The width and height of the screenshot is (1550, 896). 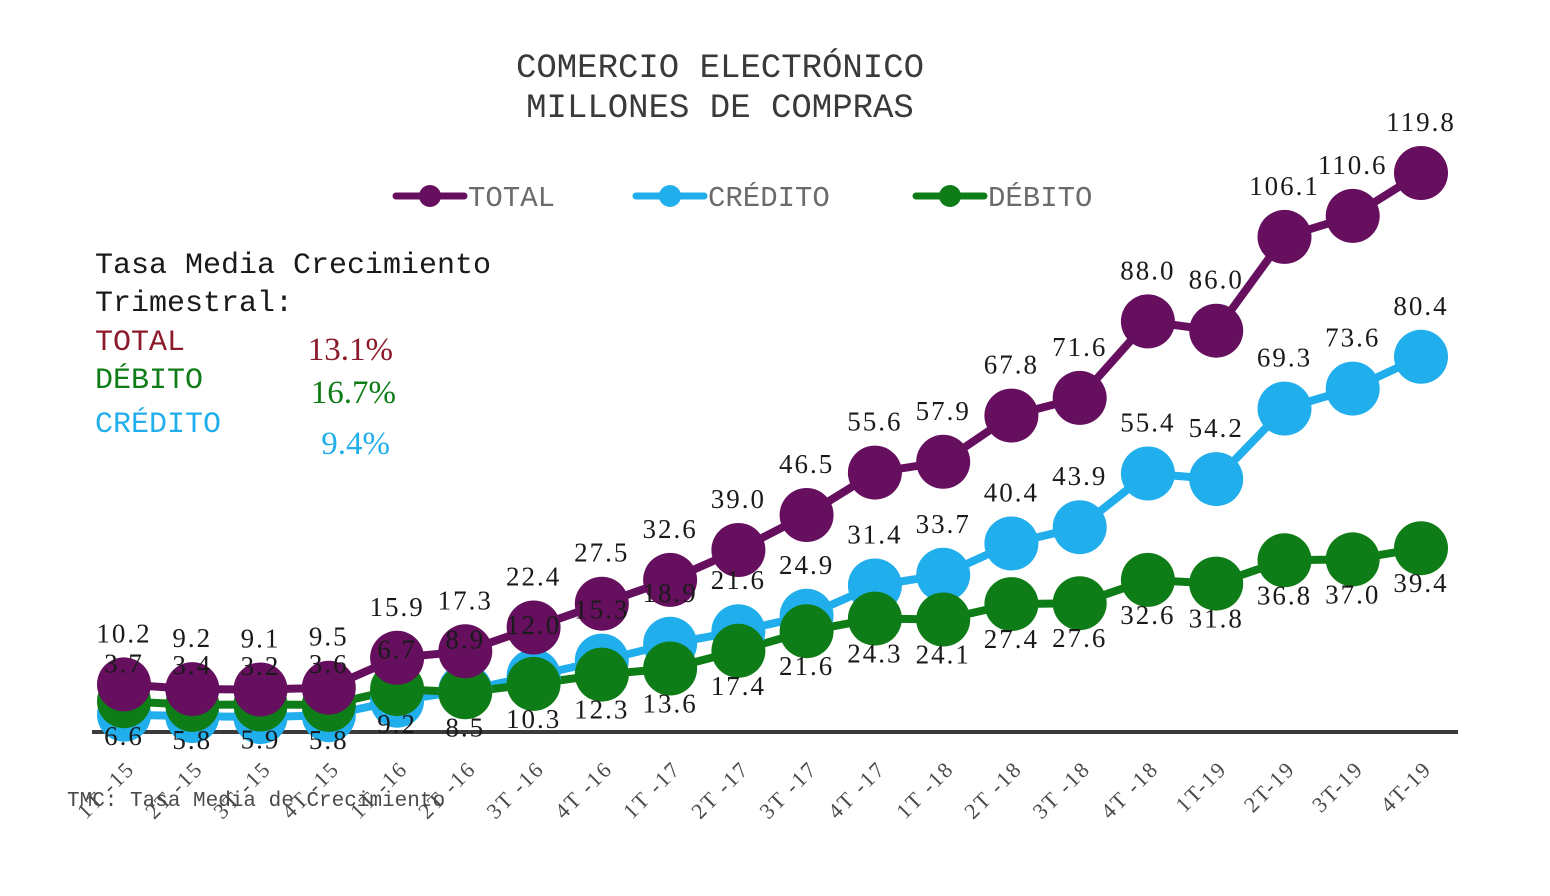 I want to click on data-label-credito-12: 33.7, so click(x=943, y=524).